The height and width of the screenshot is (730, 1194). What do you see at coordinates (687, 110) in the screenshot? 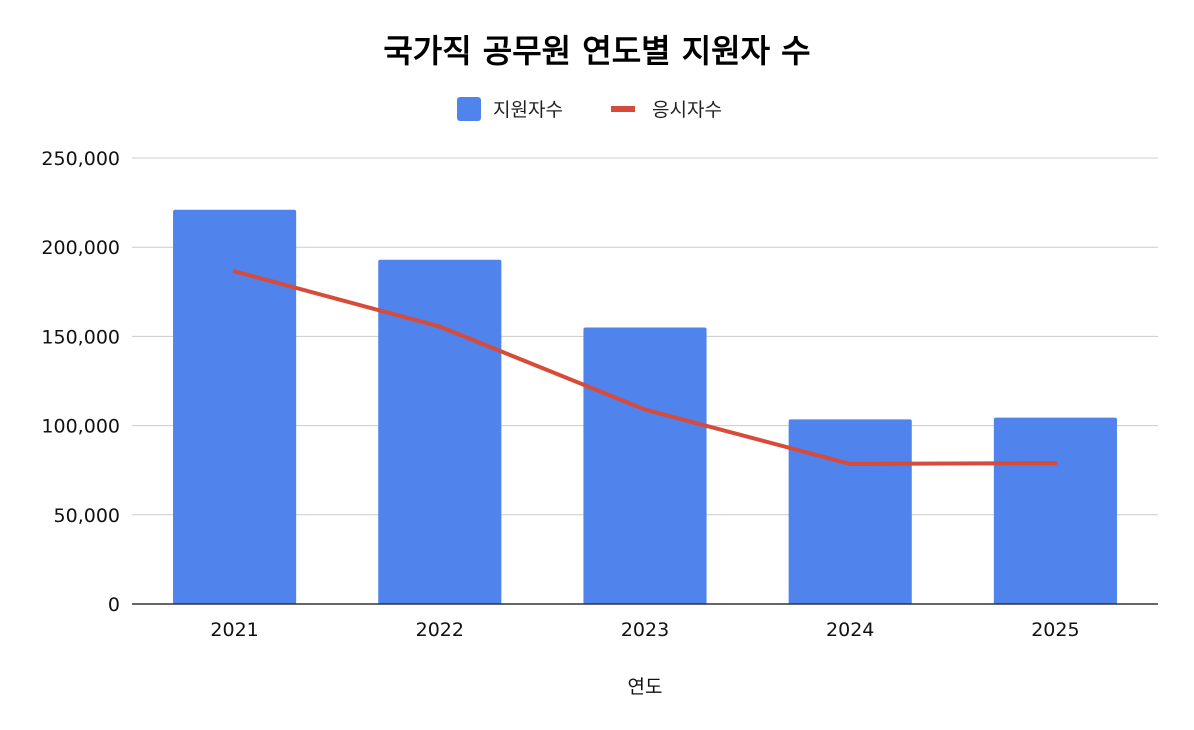
I see `legend-label-line: 응시자수` at bounding box center [687, 110].